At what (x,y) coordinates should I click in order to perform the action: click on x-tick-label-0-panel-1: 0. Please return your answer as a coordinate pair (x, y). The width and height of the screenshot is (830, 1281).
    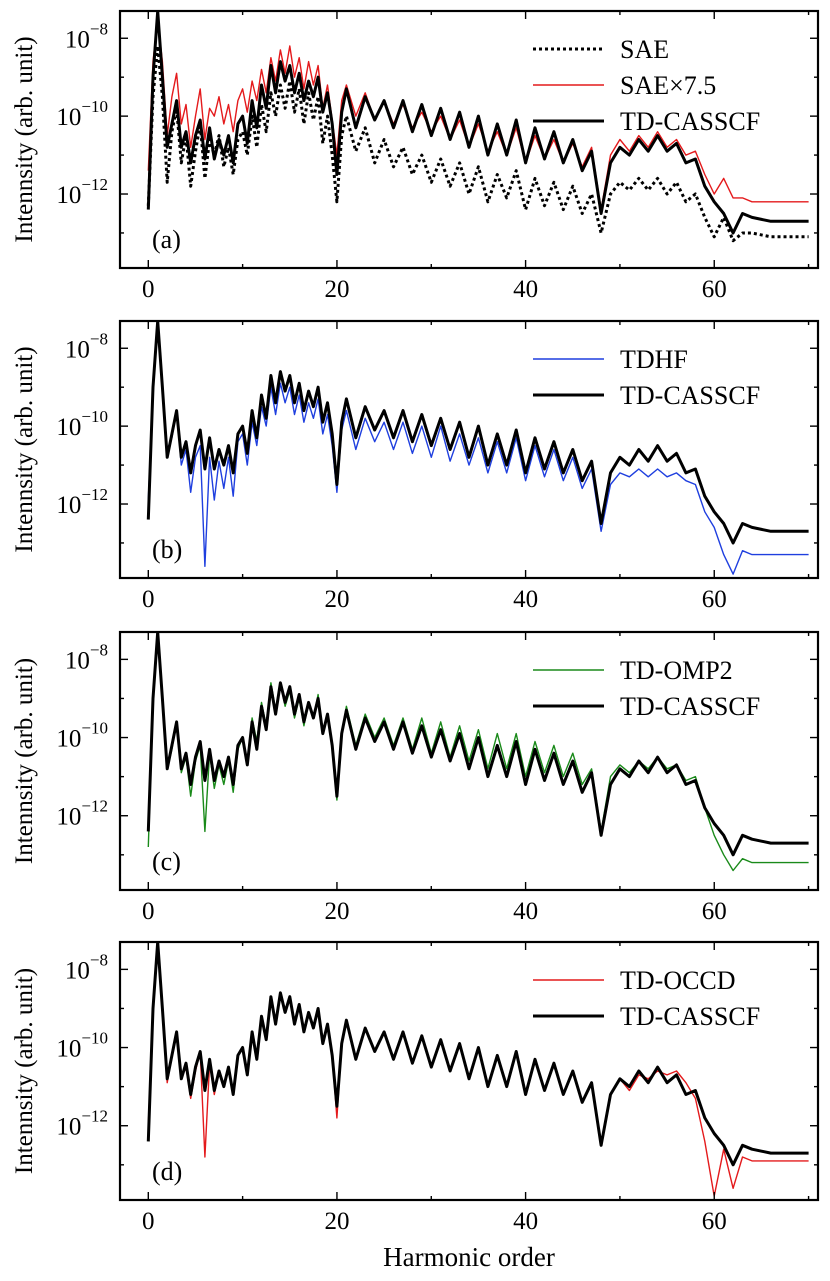
    Looking at the image, I should click on (148, 289).